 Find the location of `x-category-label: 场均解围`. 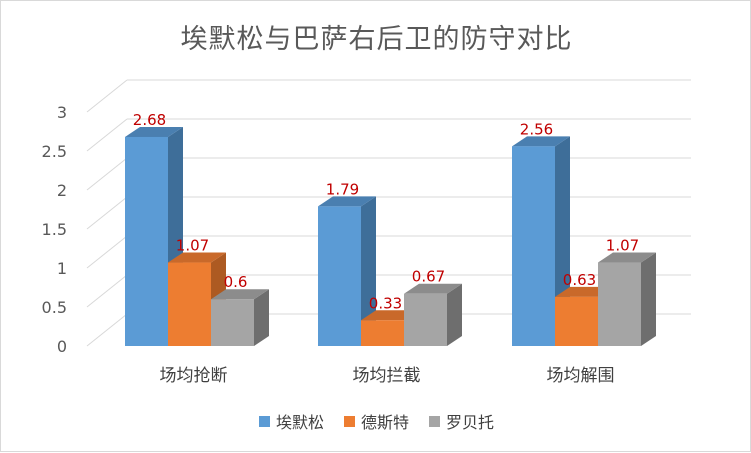

x-category-label: 场均解围 is located at coordinates (581, 376).